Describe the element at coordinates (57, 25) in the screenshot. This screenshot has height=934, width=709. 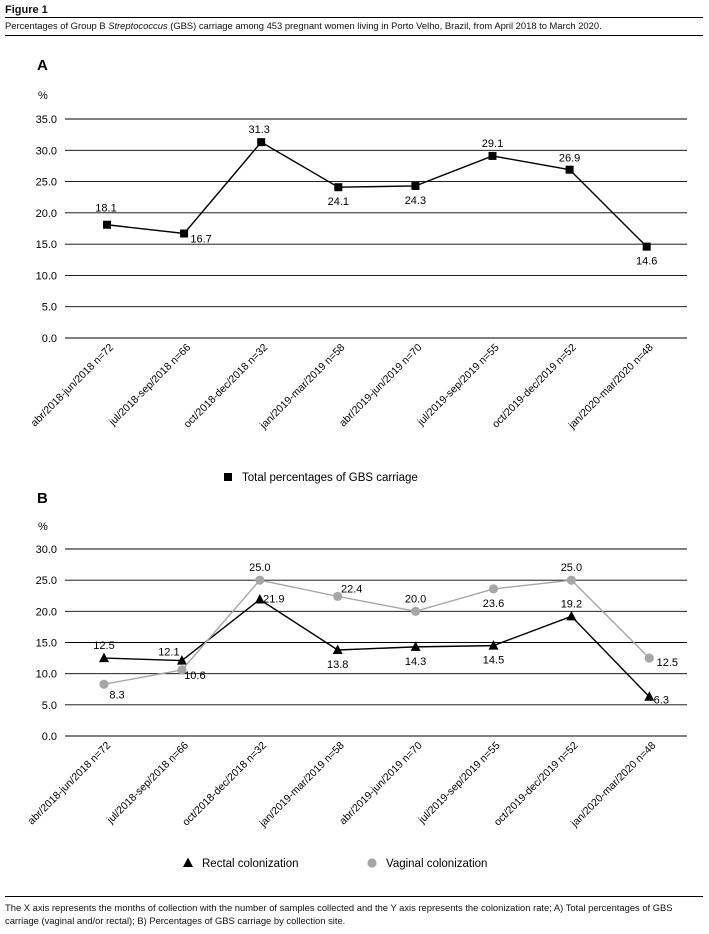
I see `caption-text-start: Percentages of Group B` at that location.